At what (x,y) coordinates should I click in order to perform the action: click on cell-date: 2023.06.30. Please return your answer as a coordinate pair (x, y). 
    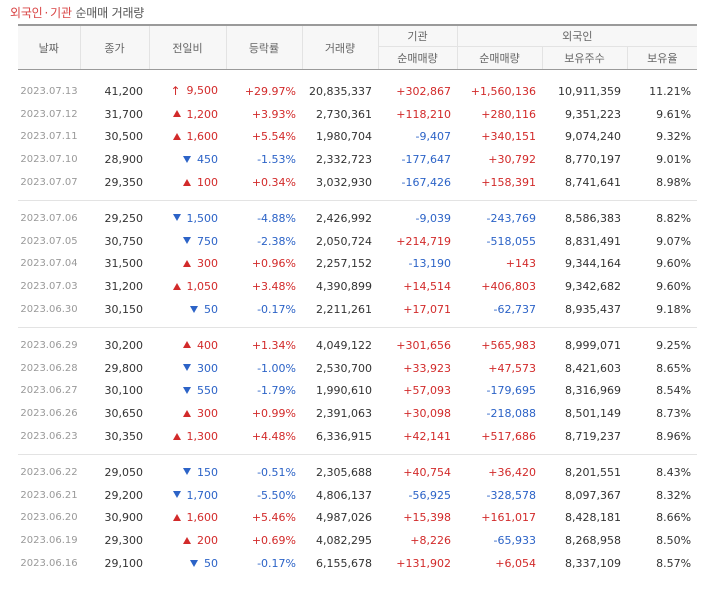
    Looking at the image, I should click on (49, 310).